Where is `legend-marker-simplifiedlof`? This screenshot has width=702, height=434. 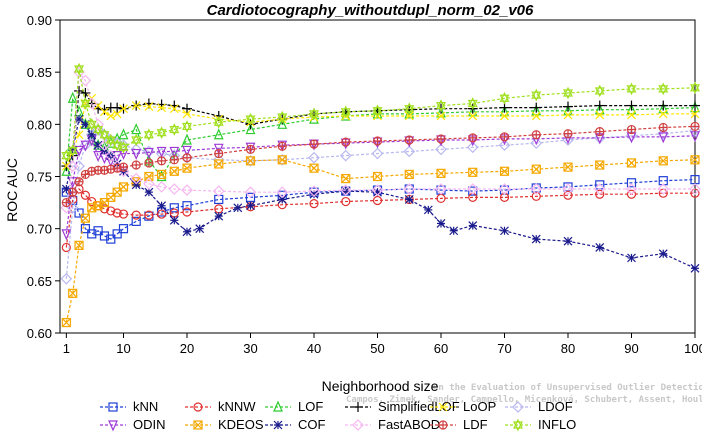
legend-marker-simplifiedlof is located at coordinates (358, 407).